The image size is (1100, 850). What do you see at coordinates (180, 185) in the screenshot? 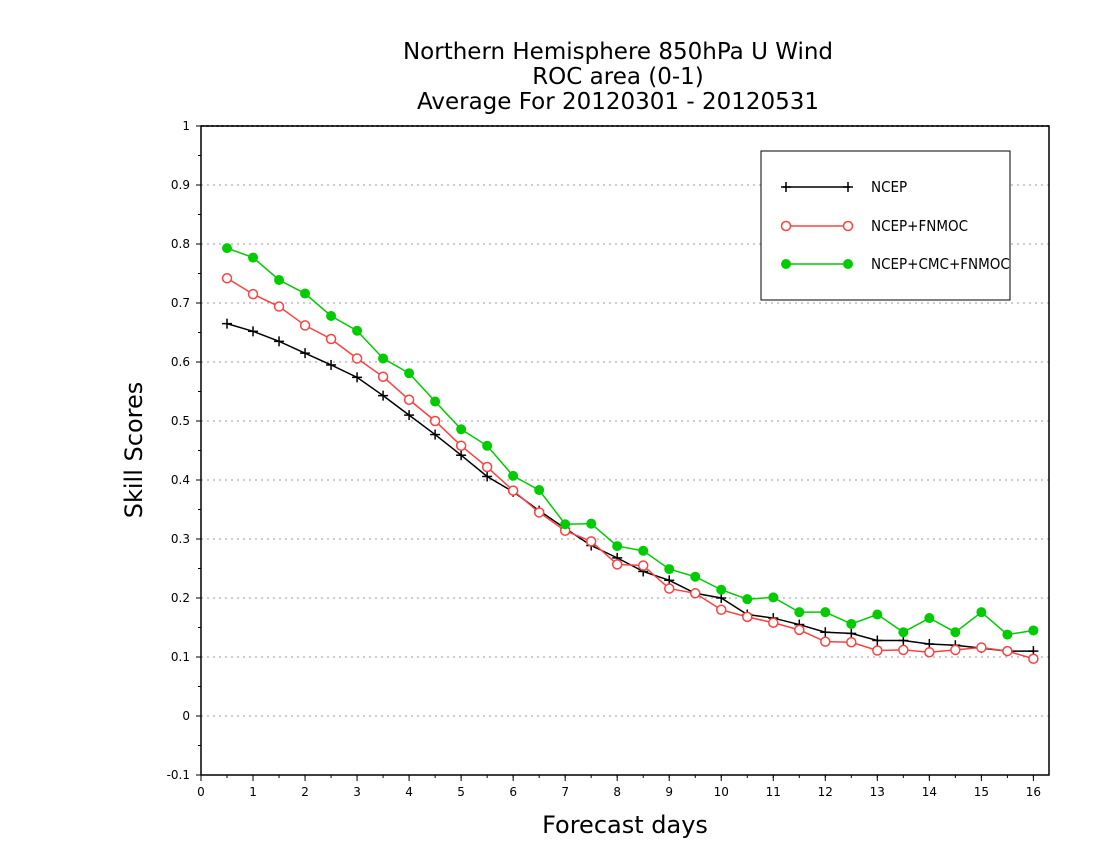
I see `y-tick-label: 0.9` at bounding box center [180, 185].